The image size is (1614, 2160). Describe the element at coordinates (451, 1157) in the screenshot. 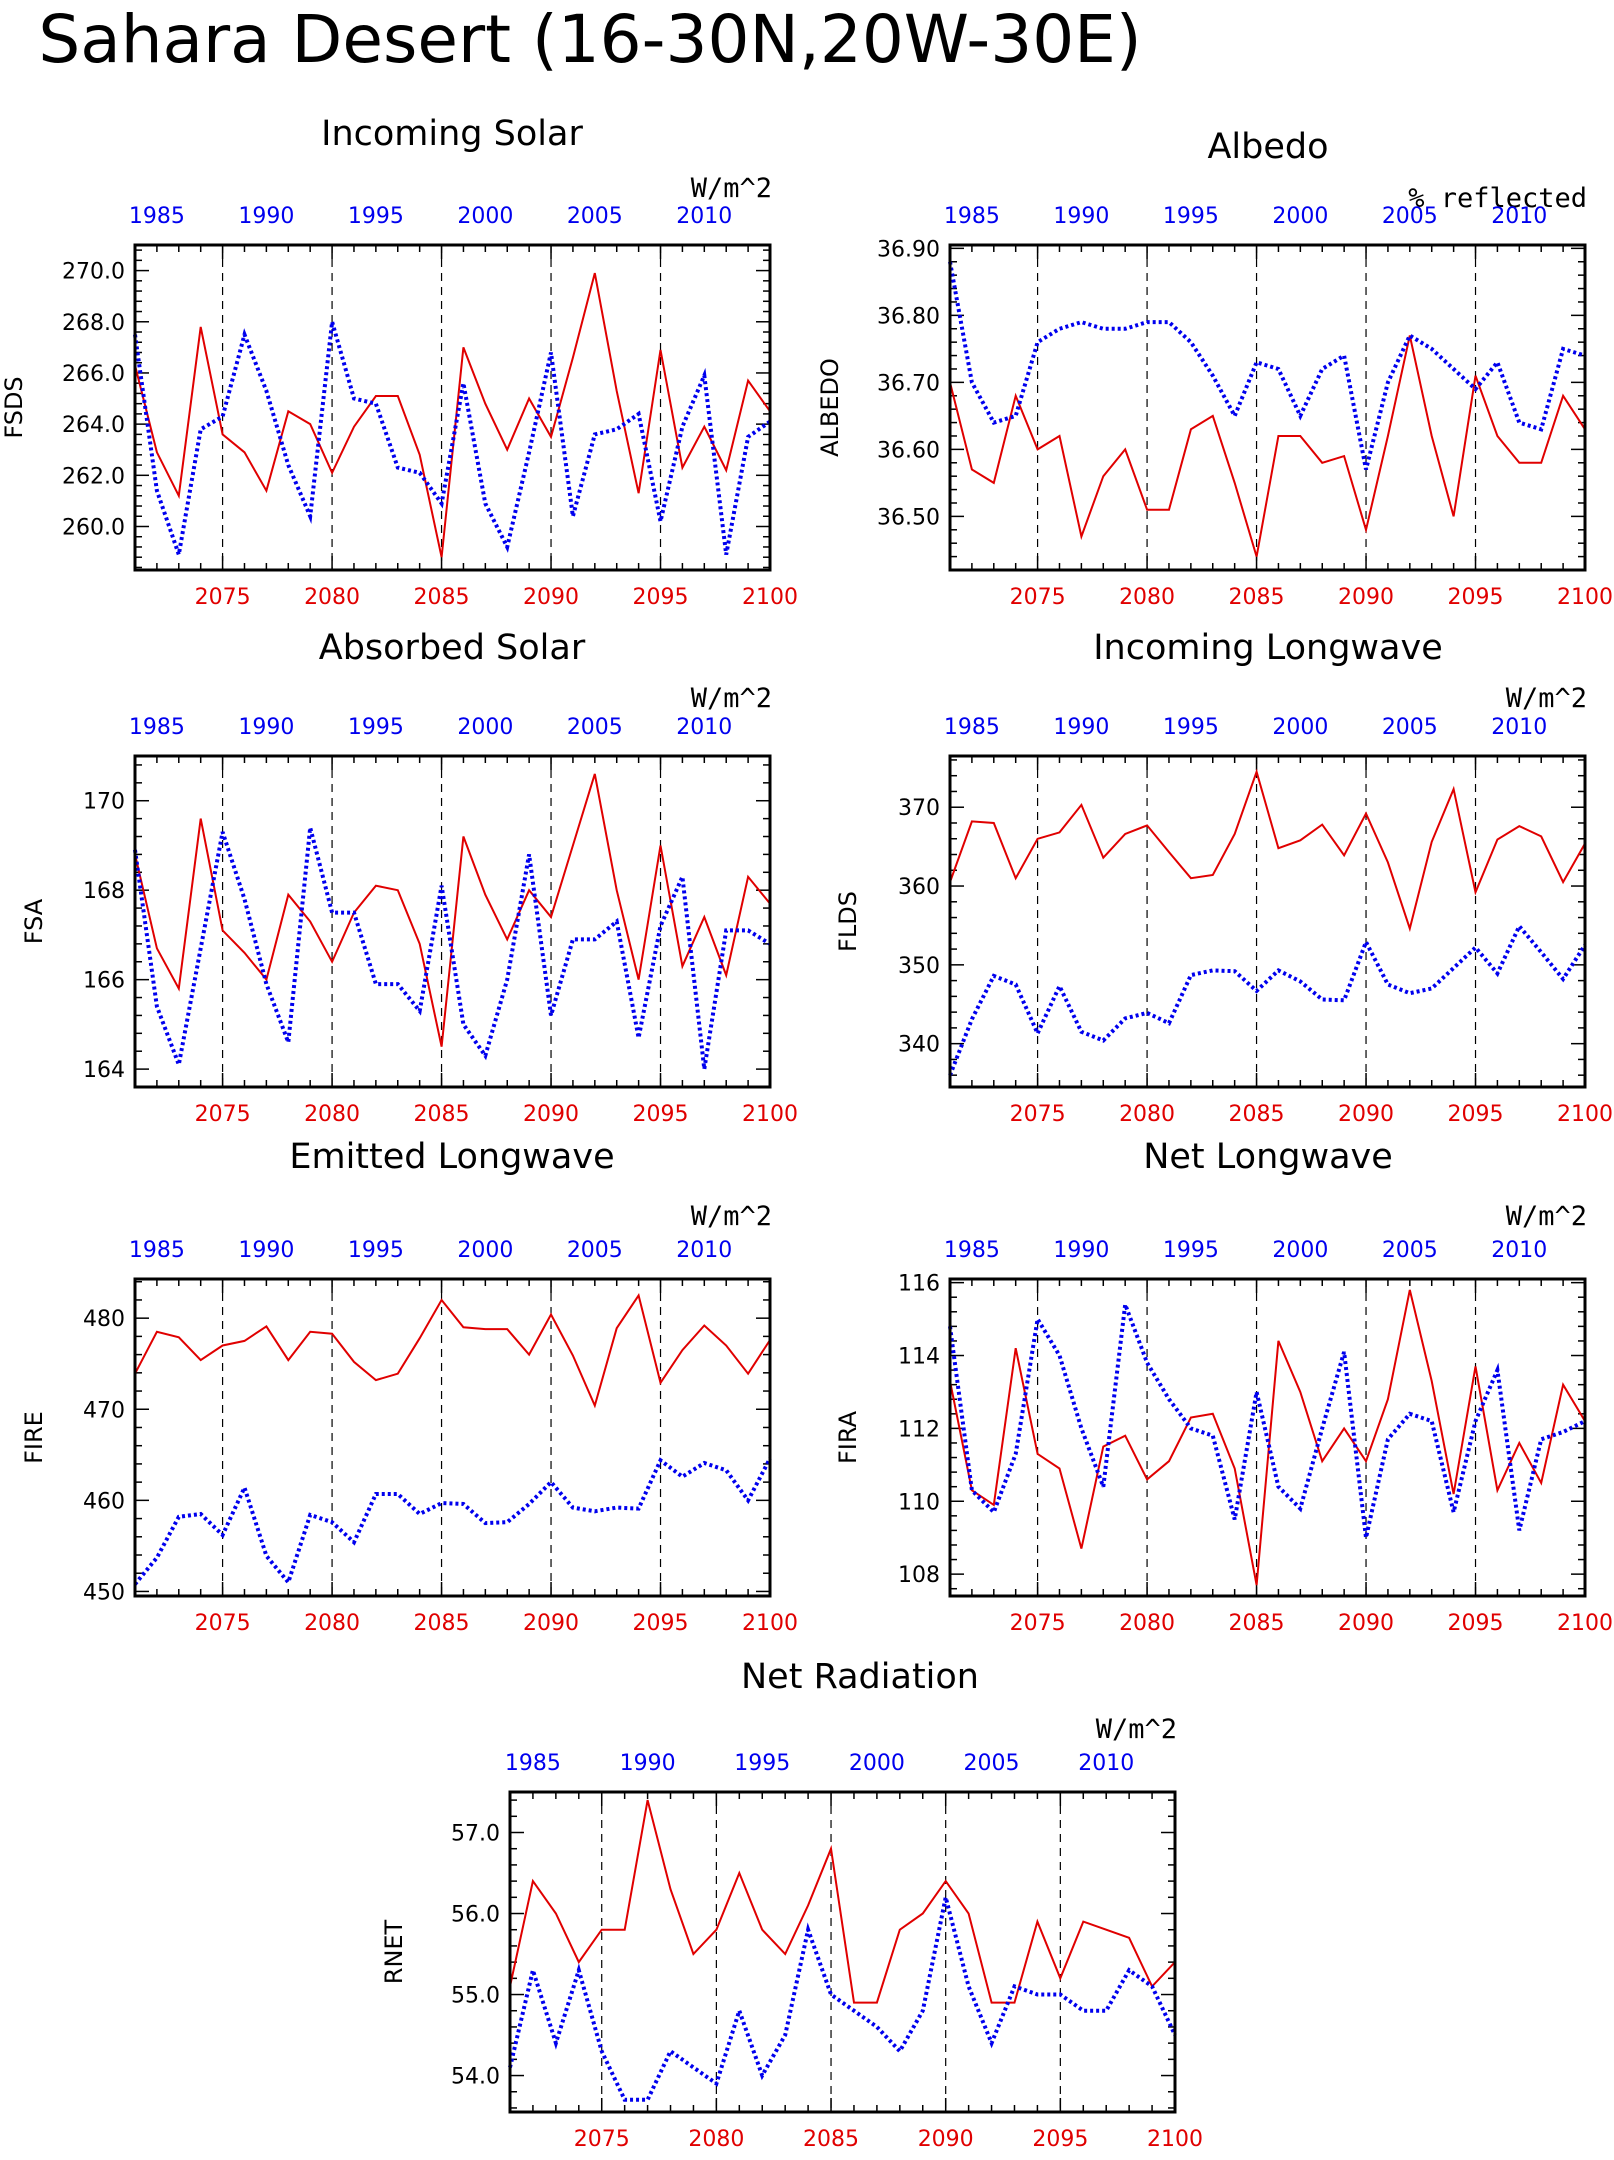

I see `panel-title: Emitted Longwave` at that location.